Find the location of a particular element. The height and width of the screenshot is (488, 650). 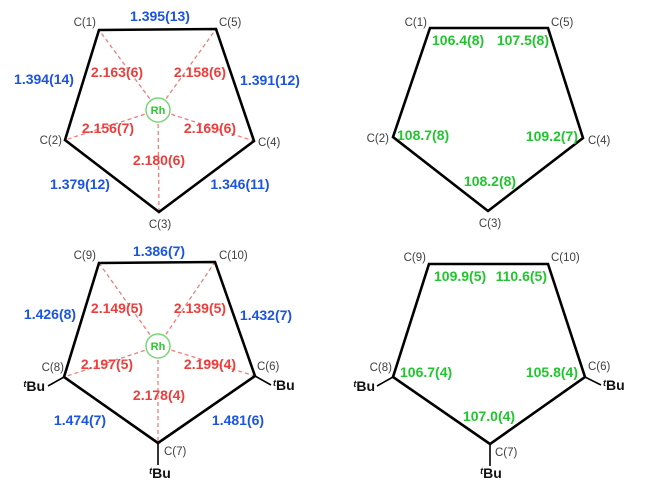

bond-length-label-bottom-left: 1.379(12) is located at coordinates (80, 184).